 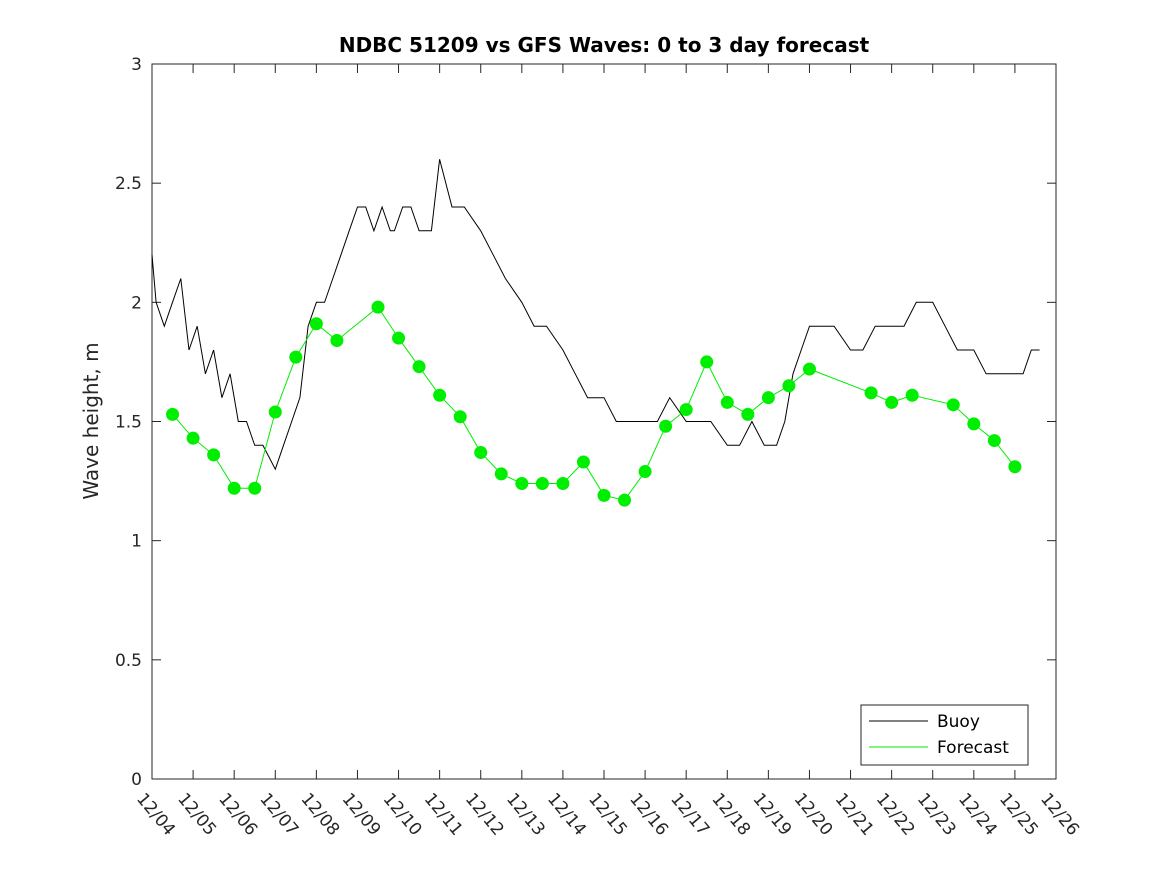 I want to click on x-tick-label: 12/14, so click(x=566, y=814).